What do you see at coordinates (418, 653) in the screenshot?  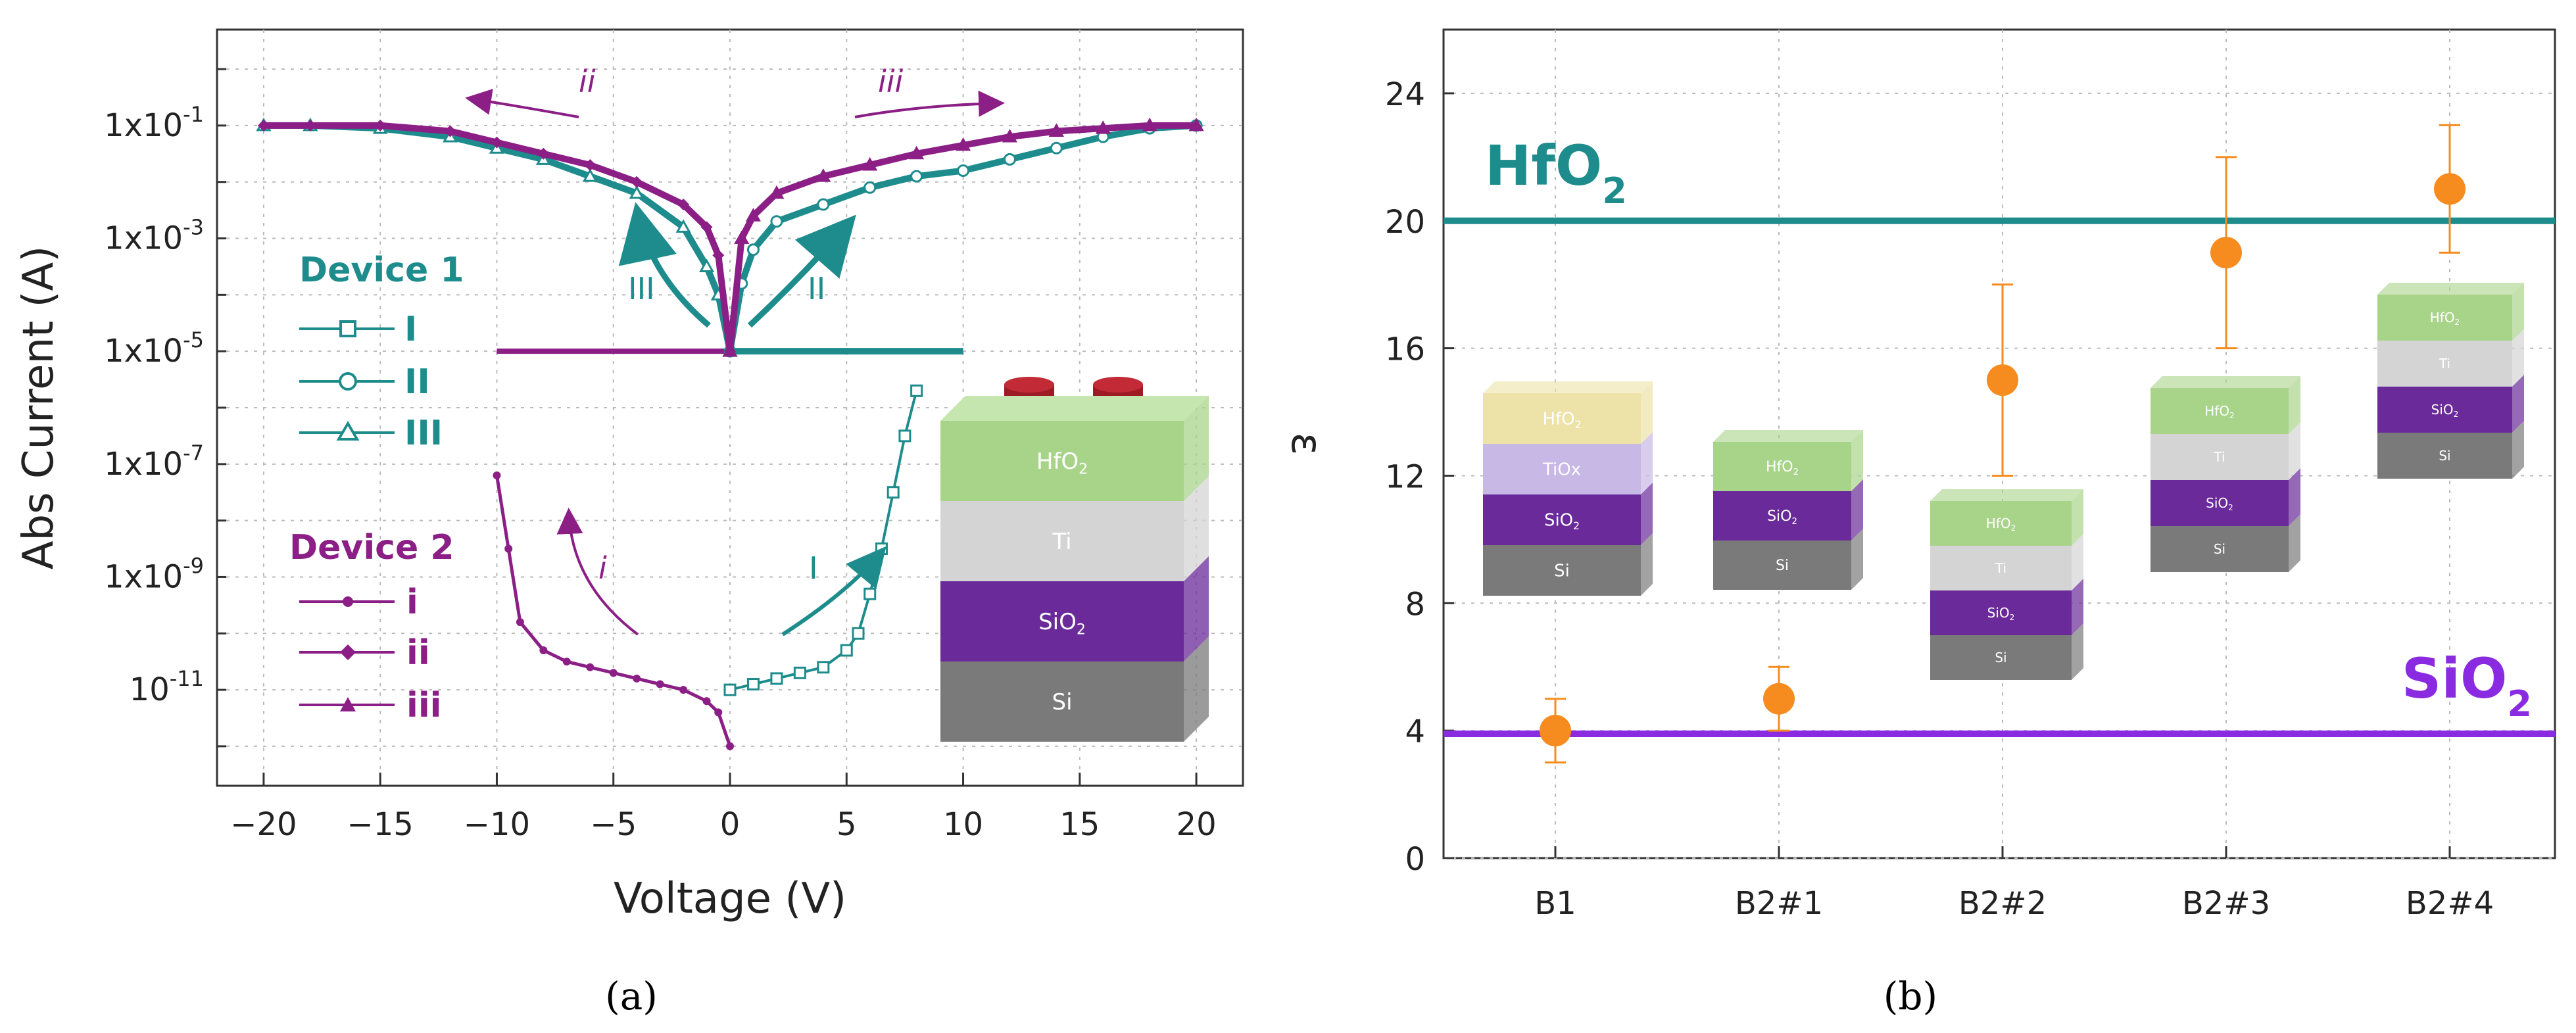 I see `legend-d2-ii-label: ii` at bounding box center [418, 653].